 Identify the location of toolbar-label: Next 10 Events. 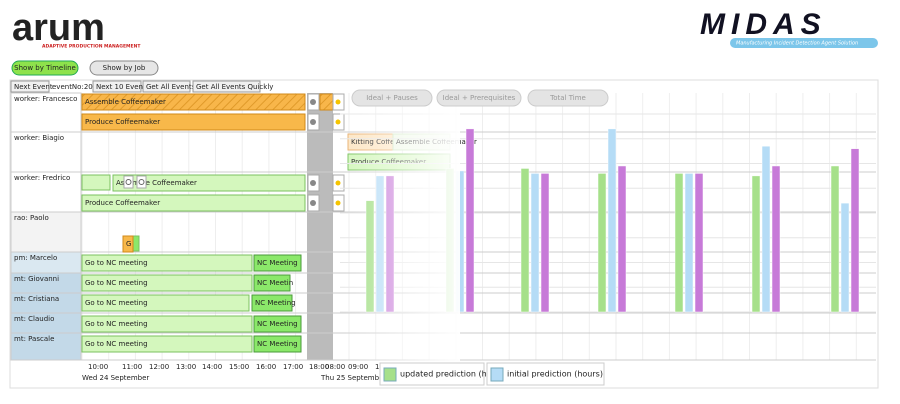
(123, 87).